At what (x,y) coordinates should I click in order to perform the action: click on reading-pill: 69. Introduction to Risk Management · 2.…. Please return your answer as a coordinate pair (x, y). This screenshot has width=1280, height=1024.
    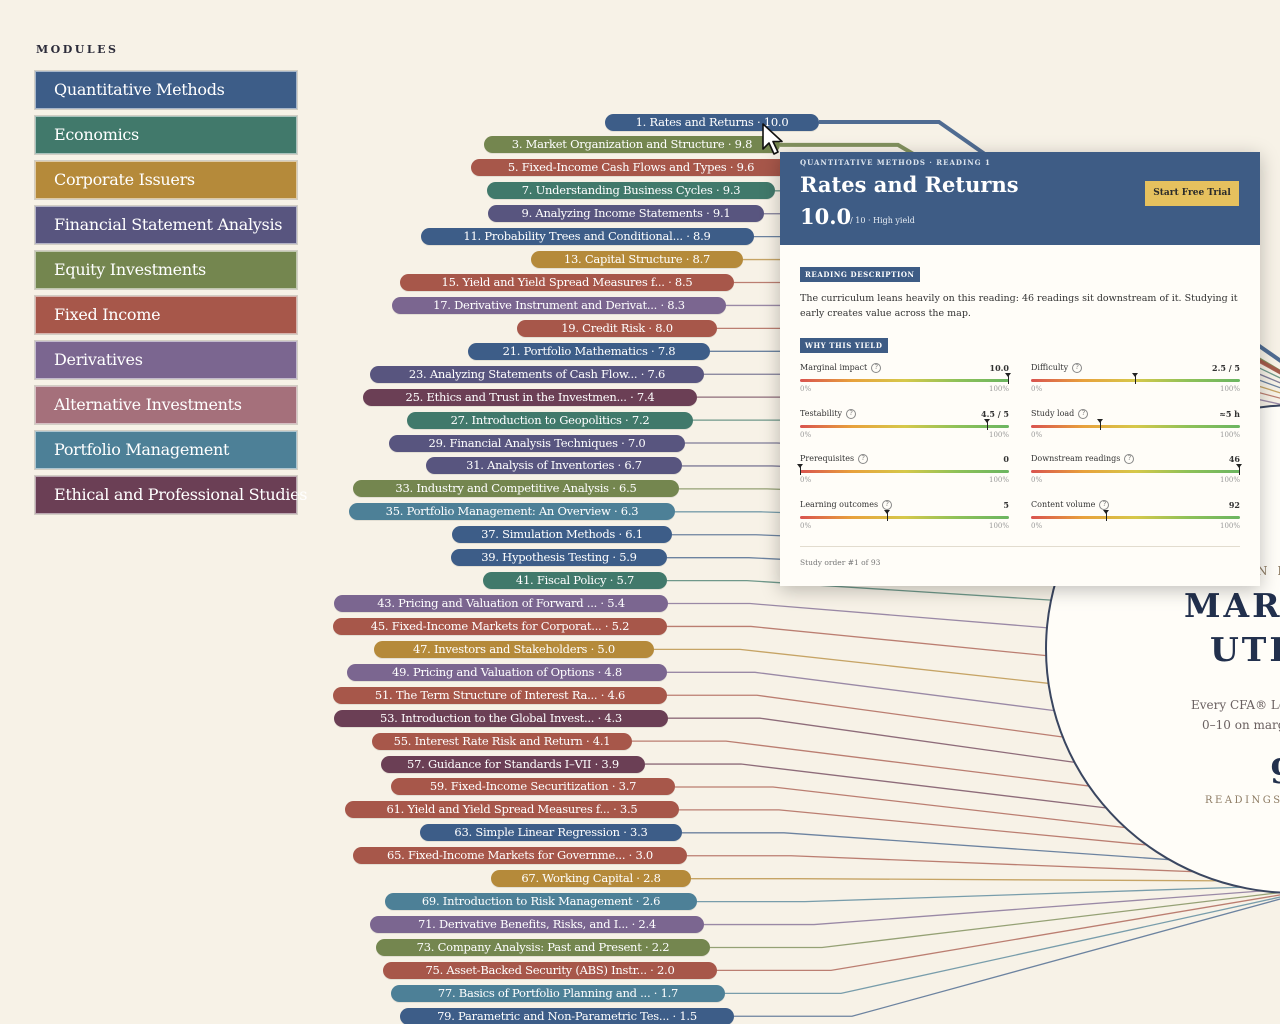
    Looking at the image, I should click on (541, 902).